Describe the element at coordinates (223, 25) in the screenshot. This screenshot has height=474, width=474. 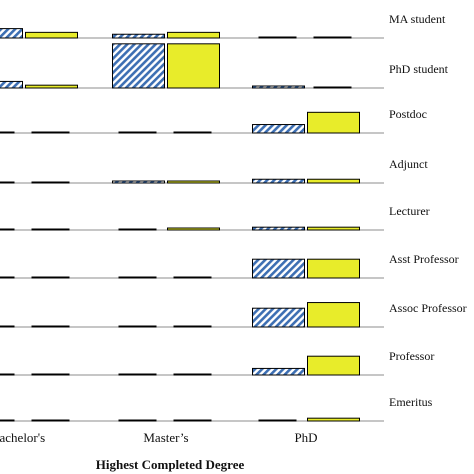
I see `row-ma-student: MA student` at that location.